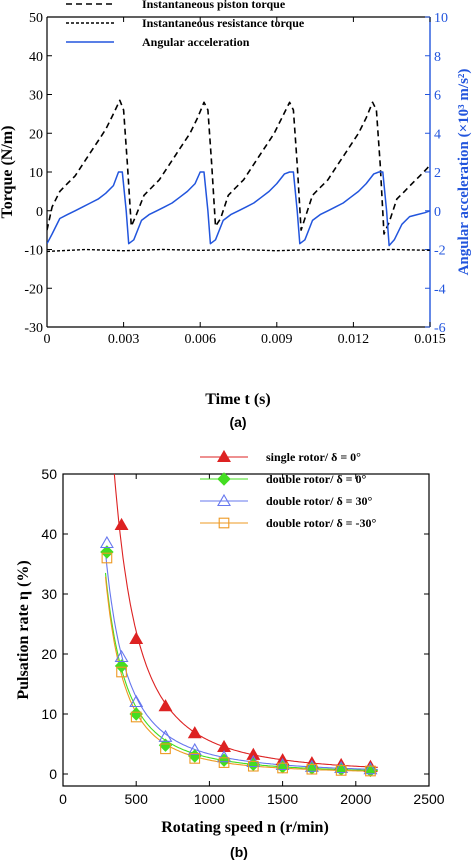  What do you see at coordinates (316, 479) in the screenshot?
I see `legend-label: double rotor/ δ = 0°` at bounding box center [316, 479].